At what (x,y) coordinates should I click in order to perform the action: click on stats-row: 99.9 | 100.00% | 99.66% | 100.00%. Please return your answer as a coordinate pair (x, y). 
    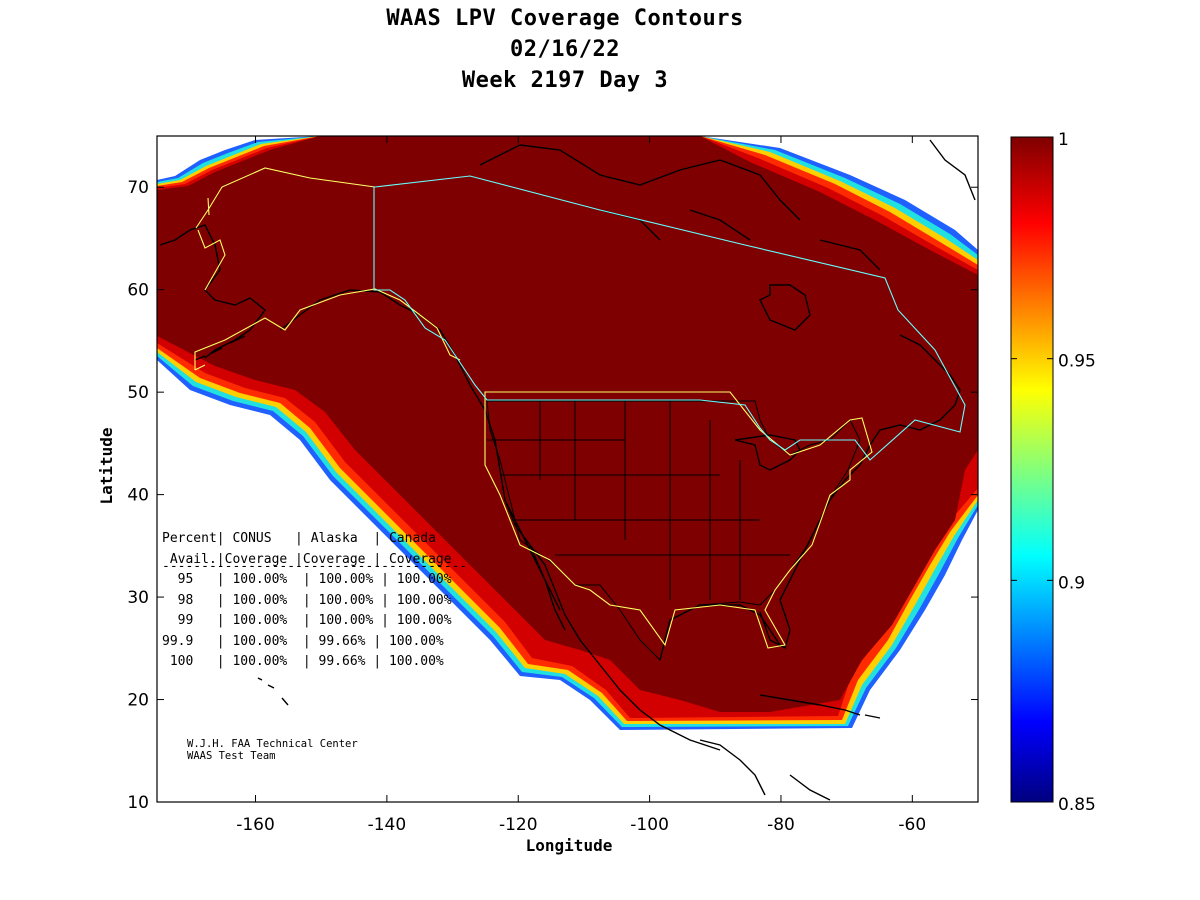
    Looking at the image, I should click on (303, 641).